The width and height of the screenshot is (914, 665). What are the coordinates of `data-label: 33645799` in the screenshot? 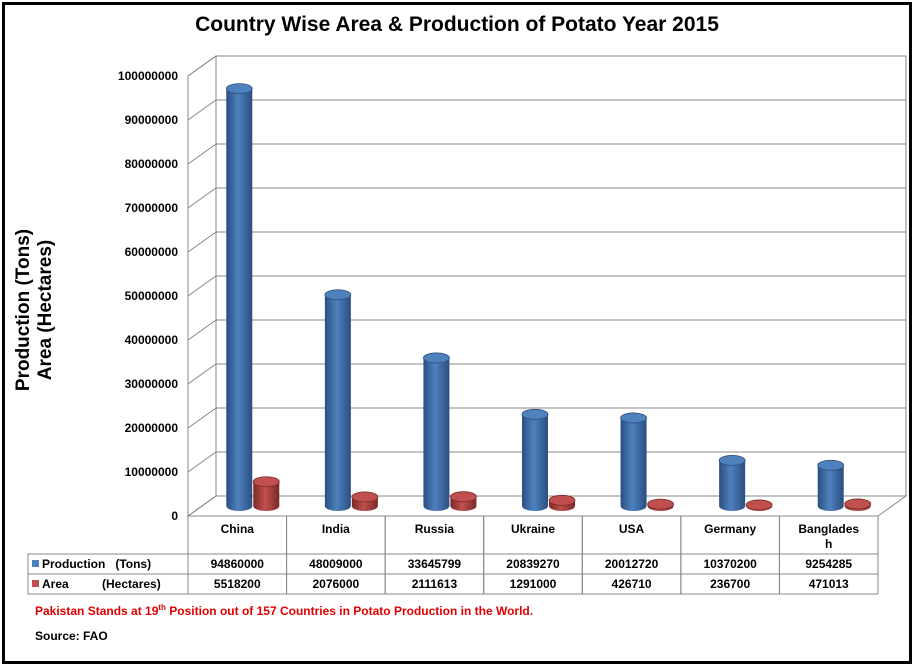 It's located at (435, 564).